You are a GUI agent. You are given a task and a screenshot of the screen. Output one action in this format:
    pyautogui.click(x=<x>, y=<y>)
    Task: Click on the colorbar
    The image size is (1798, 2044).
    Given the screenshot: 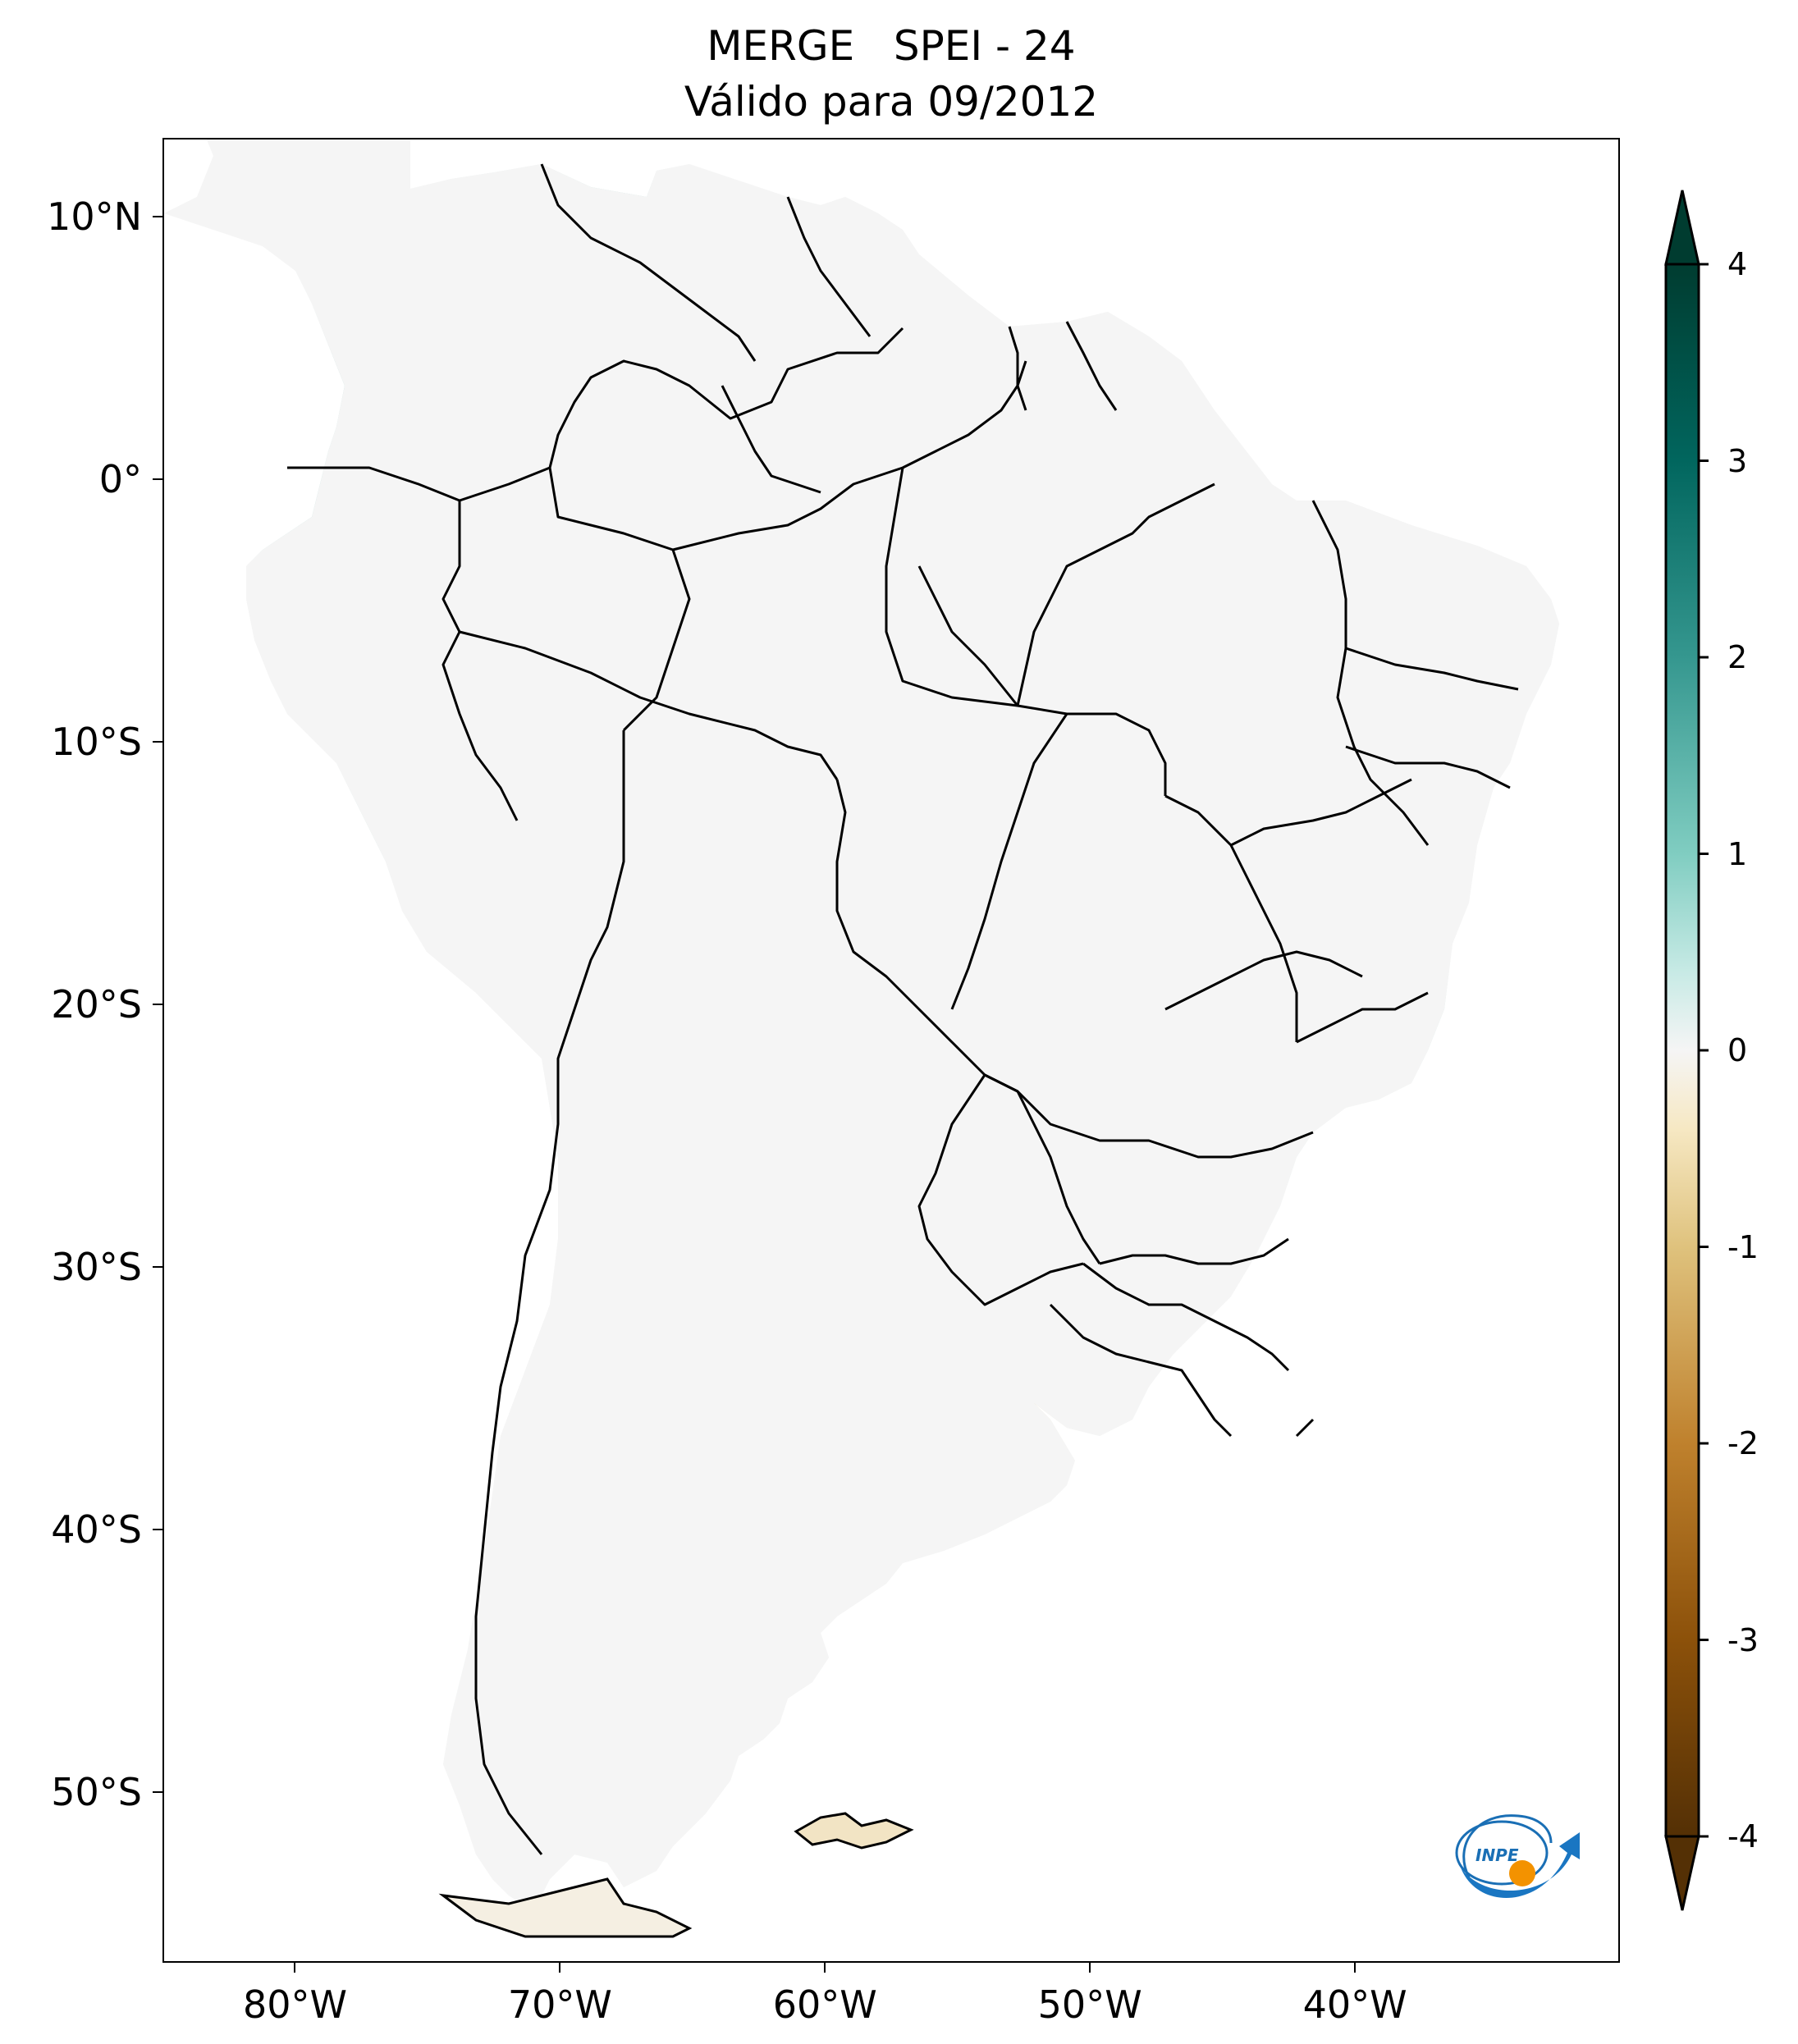 What is the action you would take?
    pyautogui.click(x=1686, y=1050)
    